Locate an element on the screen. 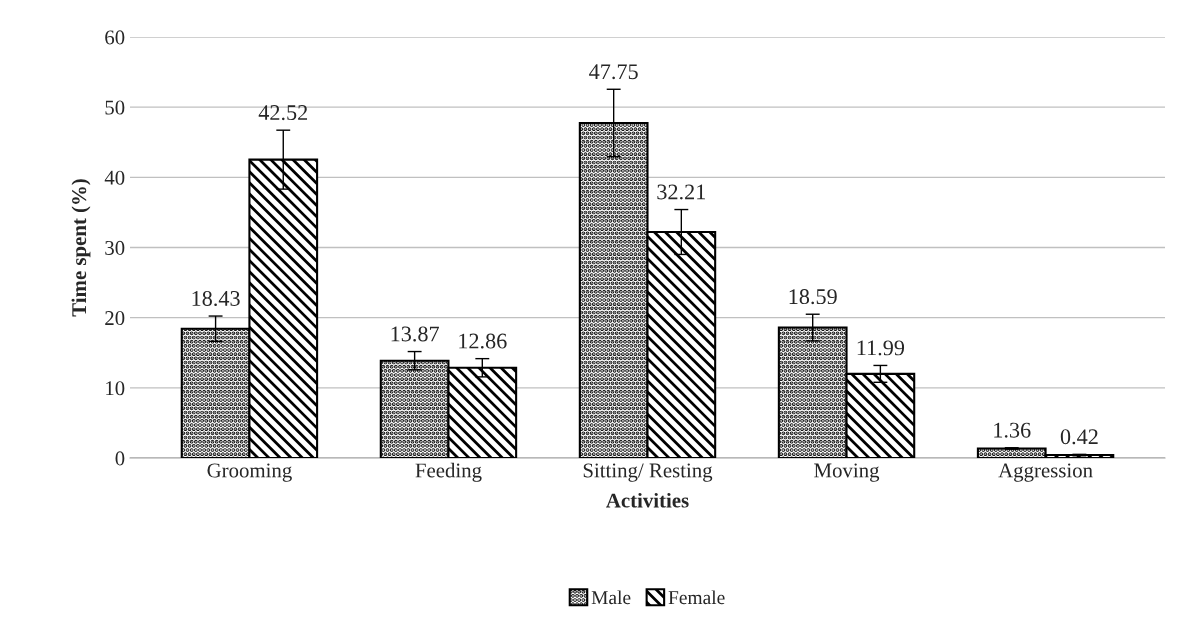 The width and height of the screenshot is (1189, 633). y-tick-label: 40 is located at coordinates (114, 177).